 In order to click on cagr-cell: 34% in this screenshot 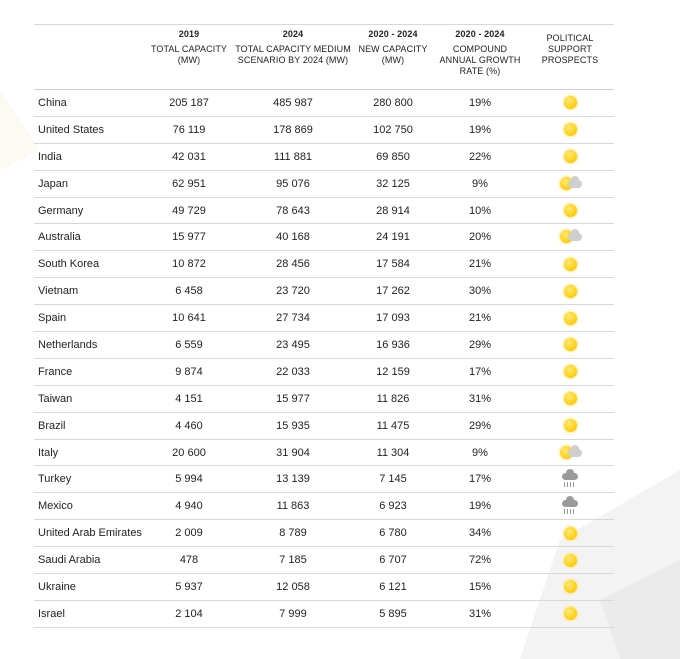, I will do `click(480, 533)`.